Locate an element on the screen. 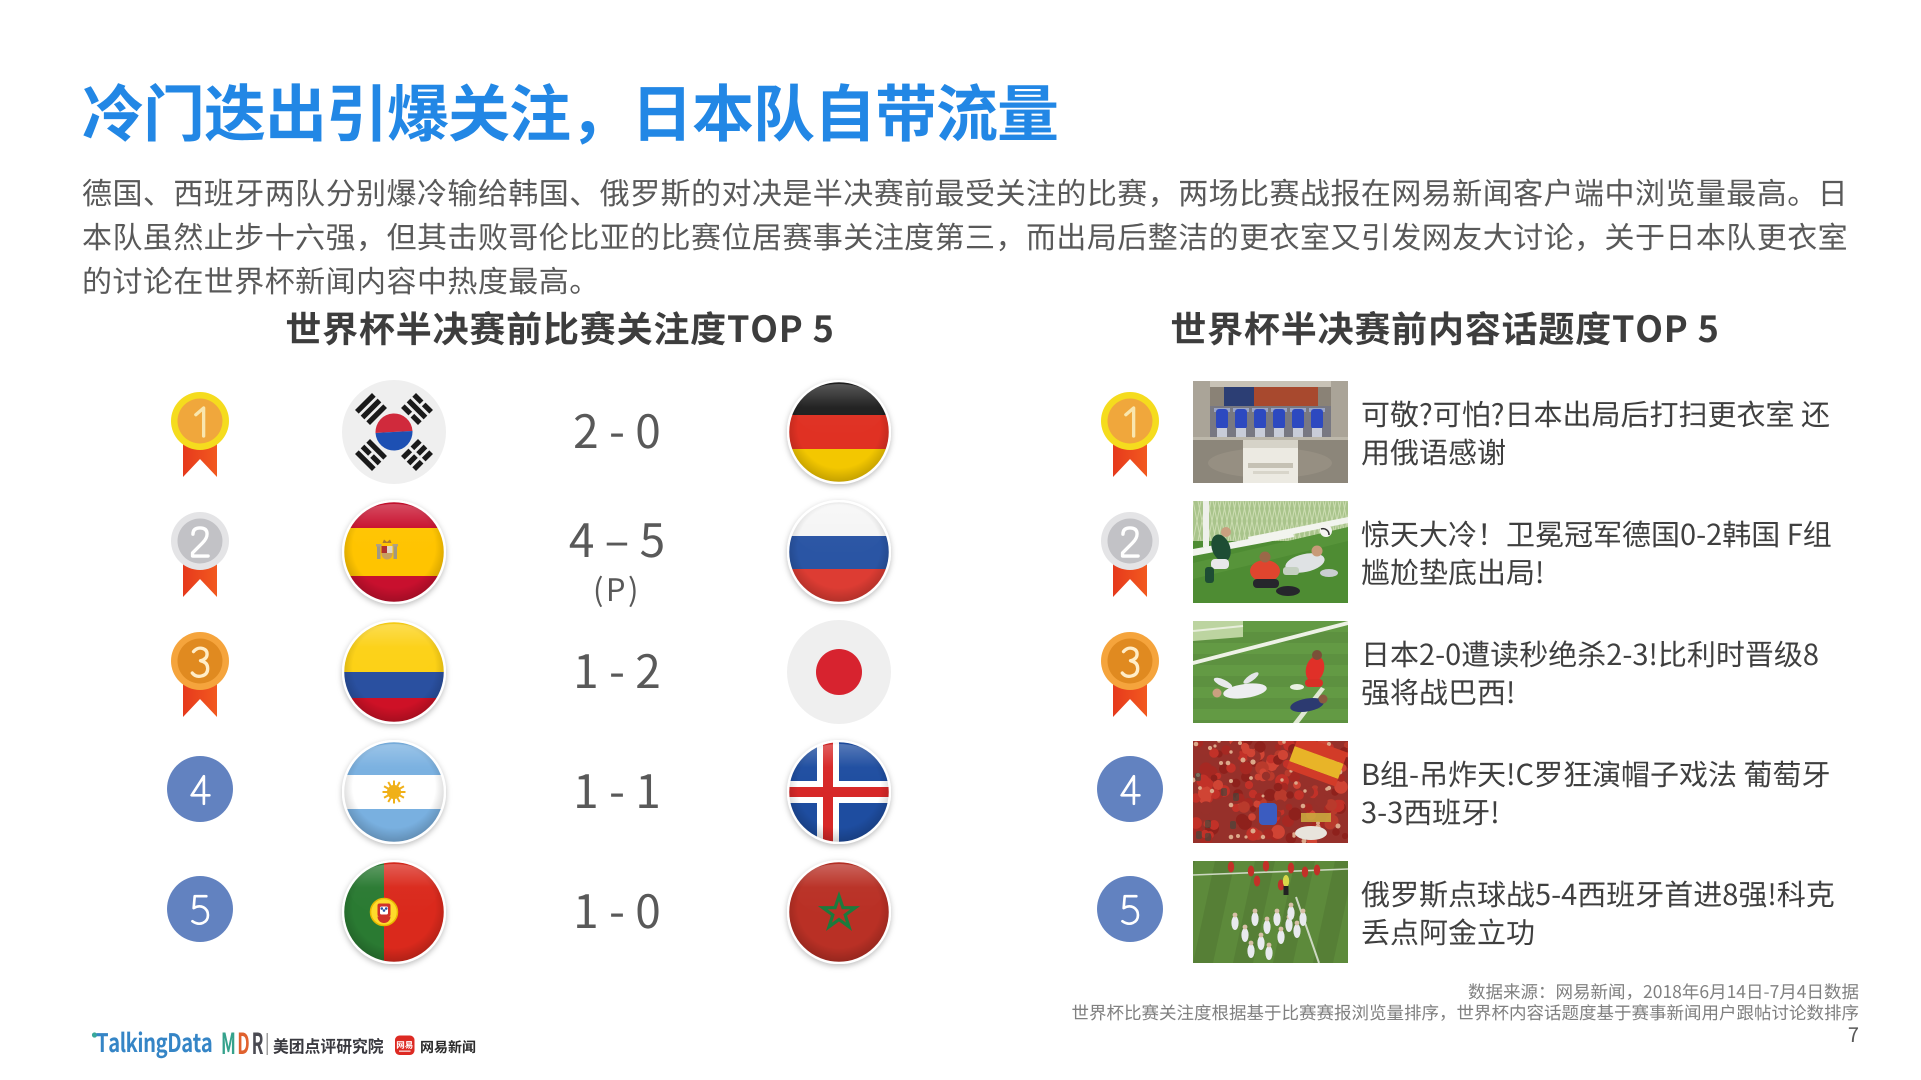 The image size is (1921, 1080). svg-text: M is located at coordinates (228, 1044).